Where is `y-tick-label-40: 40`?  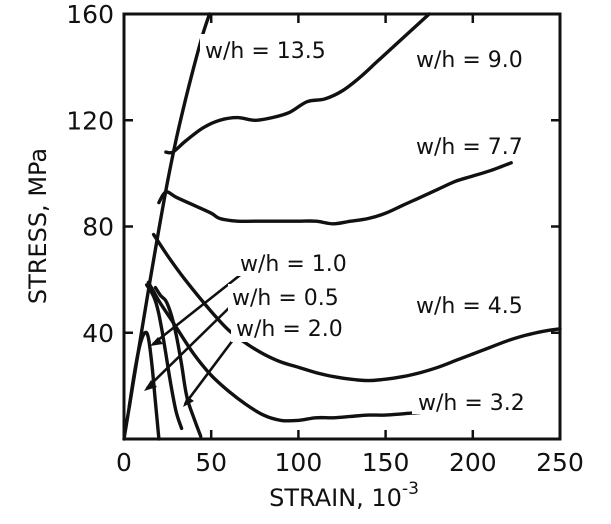 y-tick-label-40: 40 is located at coordinates (98, 333).